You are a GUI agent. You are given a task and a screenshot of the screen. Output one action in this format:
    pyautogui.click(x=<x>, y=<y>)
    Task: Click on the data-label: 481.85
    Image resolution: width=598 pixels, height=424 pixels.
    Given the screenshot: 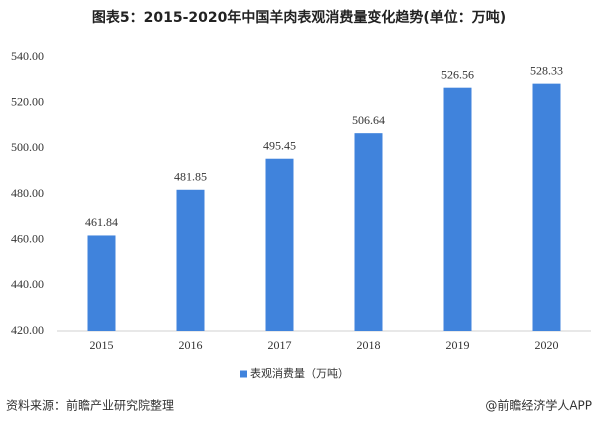 What is the action you would take?
    pyautogui.click(x=190, y=177)
    